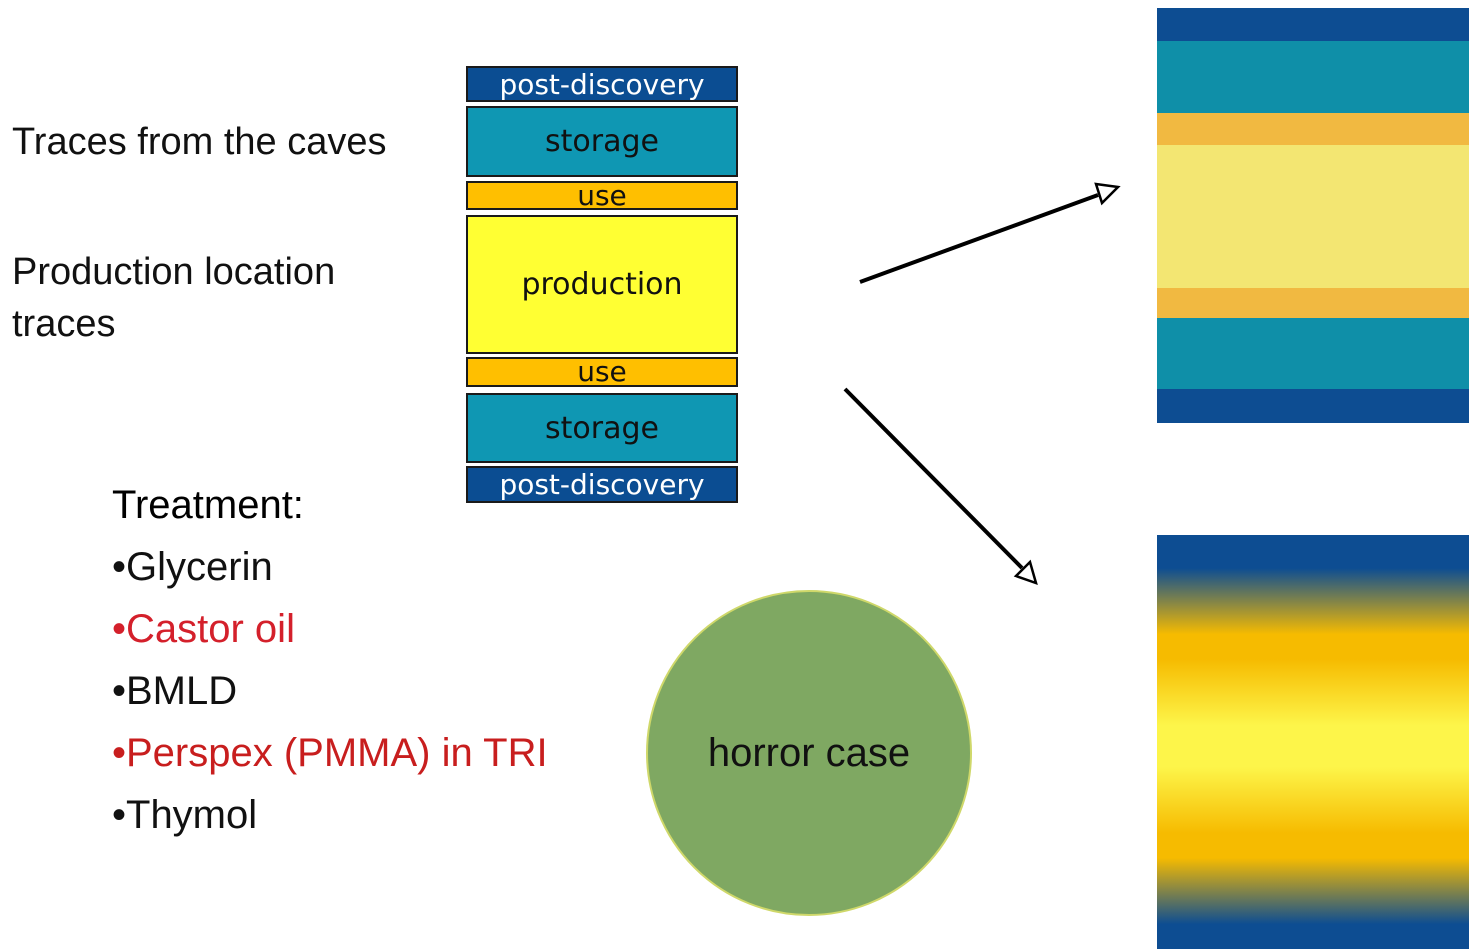 The image size is (1469, 949). I want to click on horror-case-circle: horror case, so click(809, 753).